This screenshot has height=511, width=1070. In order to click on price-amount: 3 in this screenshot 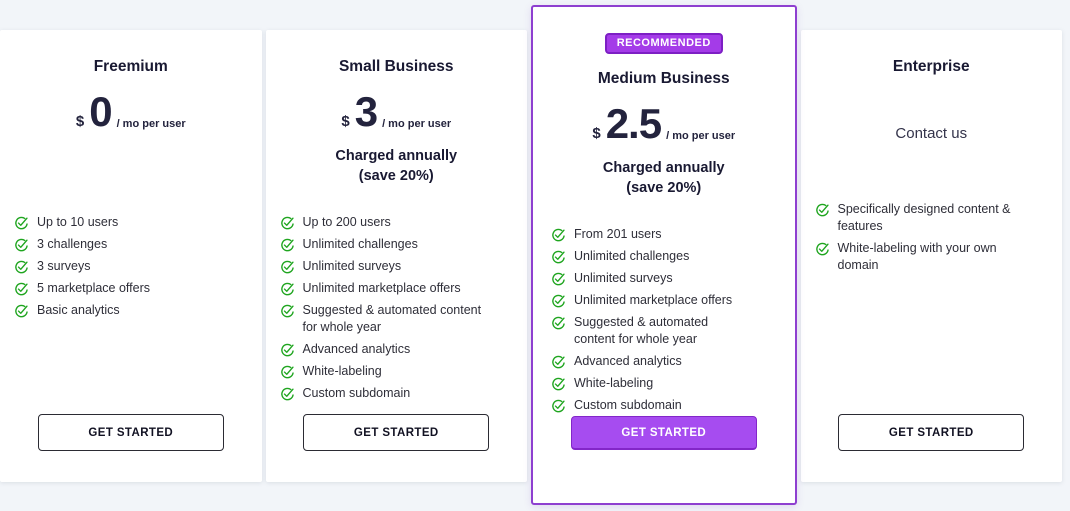, I will do `click(366, 111)`.